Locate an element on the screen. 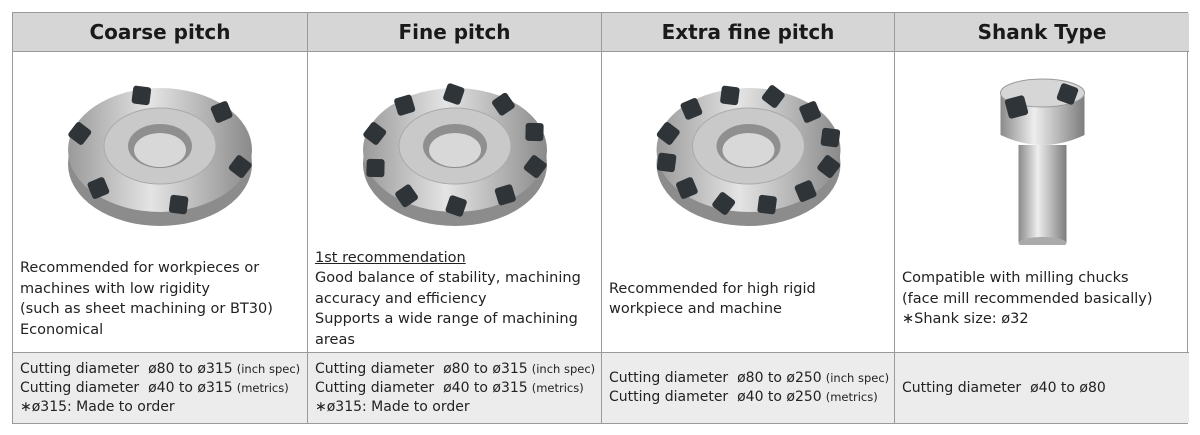 The height and width of the screenshot is (435, 1200). description-line: Supports a wide range of machining is located at coordinates (446, 319).